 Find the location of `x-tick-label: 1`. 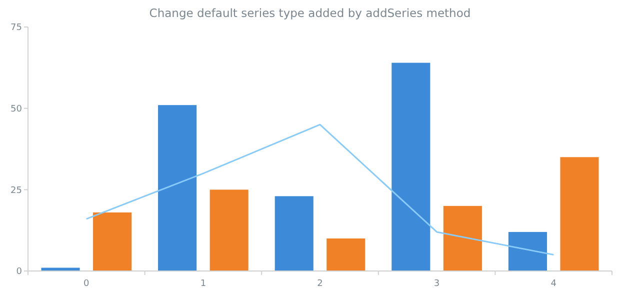

x-tick-label: 1 is located at coordinates (203, 284).